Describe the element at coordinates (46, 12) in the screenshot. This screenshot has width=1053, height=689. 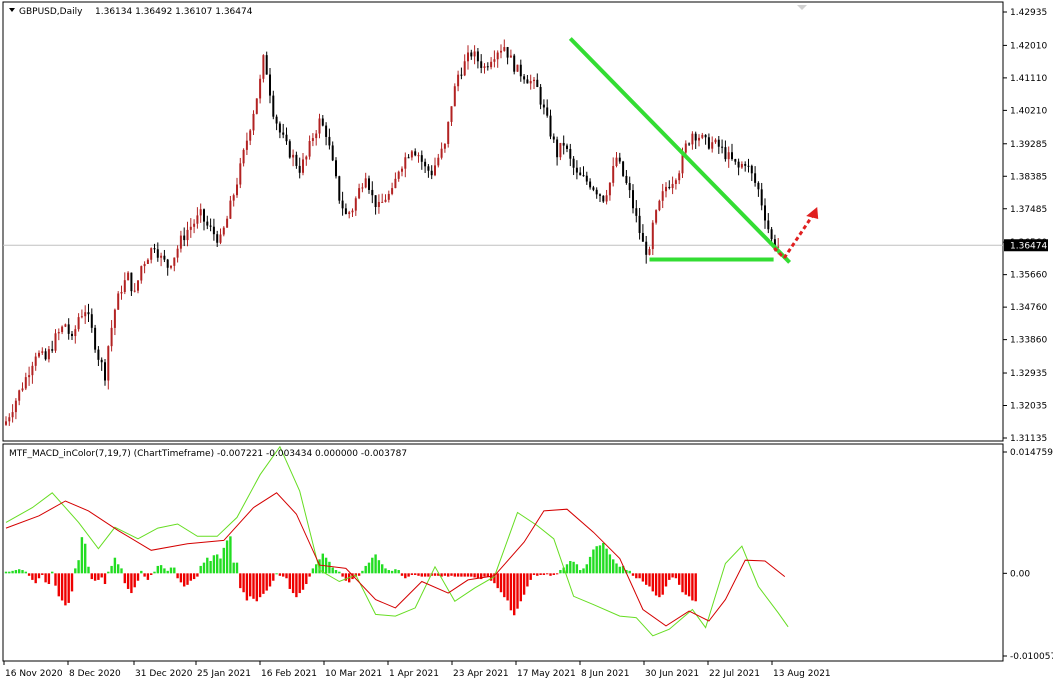
I see `symbol-menu: GBPUSD,Daily` at that location.